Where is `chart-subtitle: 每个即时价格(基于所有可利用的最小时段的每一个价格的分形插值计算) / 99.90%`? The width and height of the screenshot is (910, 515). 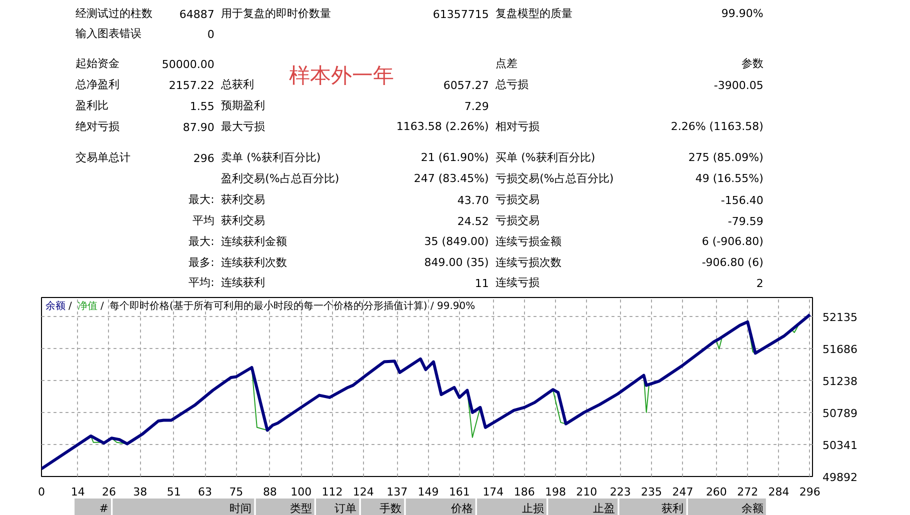
chart-subtitle: 每个即时价格(基于所有可利用的最小时段的每一个价格的分形插值计算) / 99.90% is located at coordinates (293, 306).